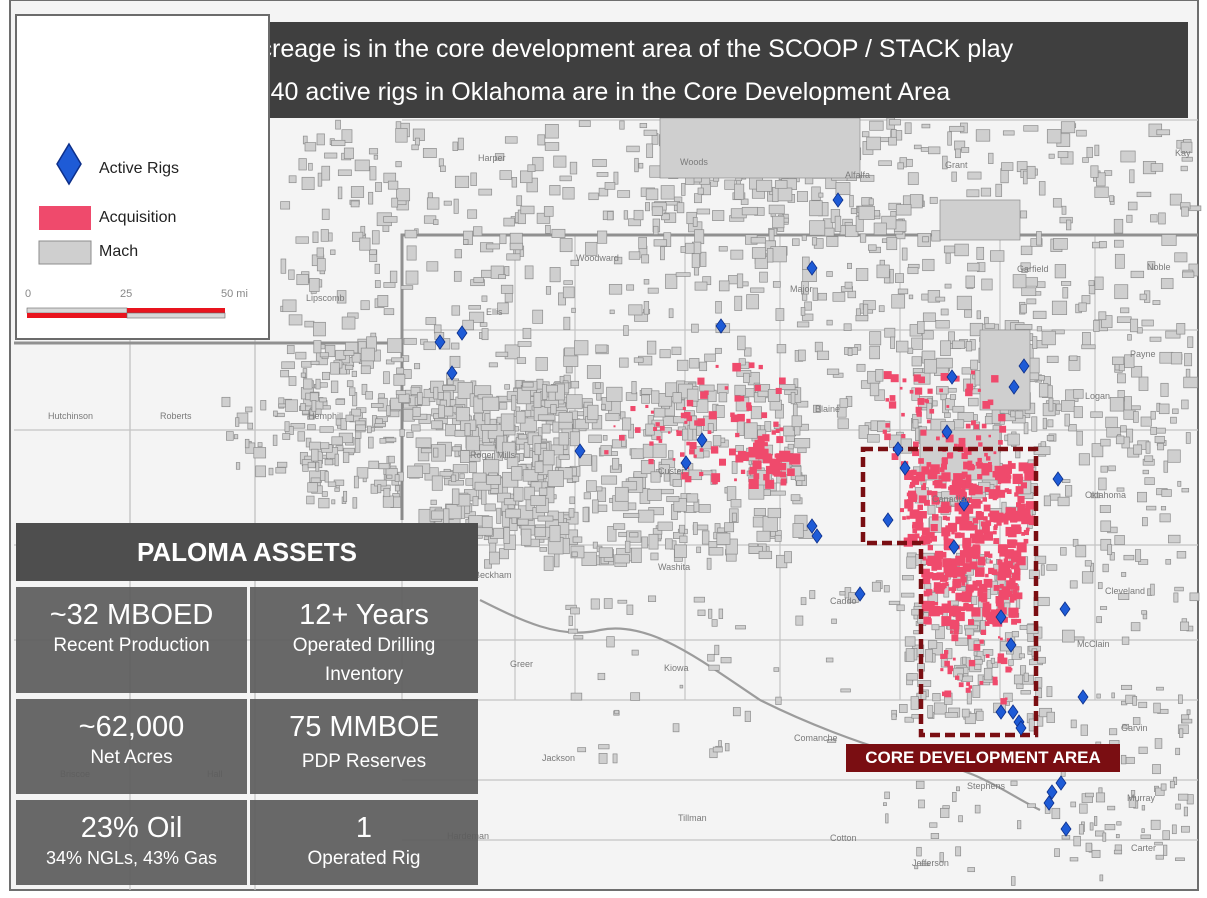 Image resolution: width=1207 pixels, height=898 pixels. What do you see at coordinates (494, 312) in the screenshot?
I see `county-label: Ellis` at bounding box center [494, 312].